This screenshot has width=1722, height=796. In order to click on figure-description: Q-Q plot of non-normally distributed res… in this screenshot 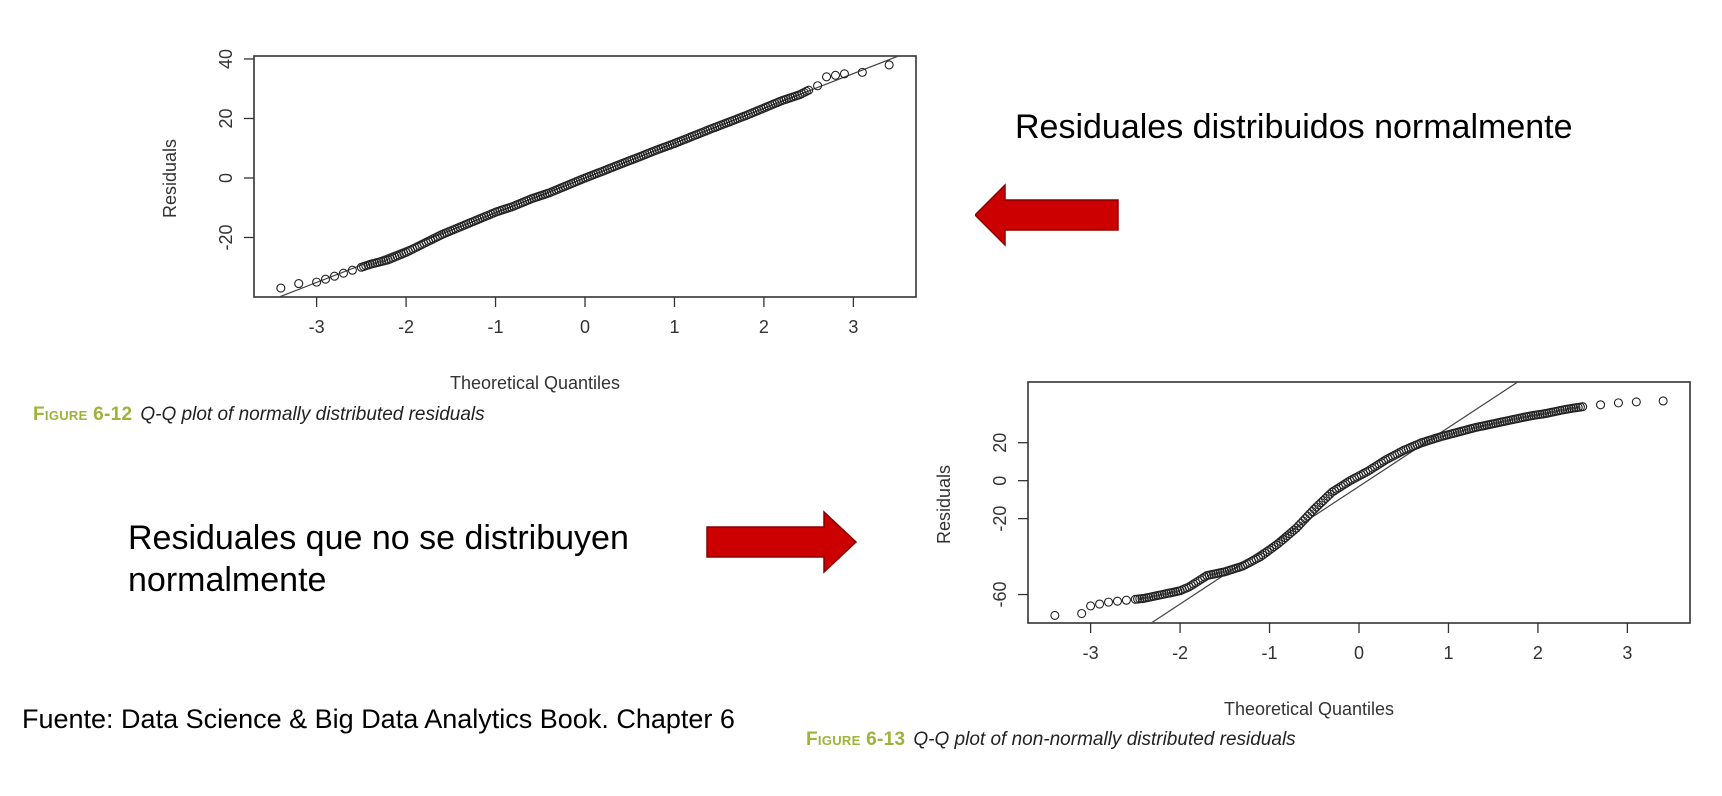, I will do `click(1104, 739)`.